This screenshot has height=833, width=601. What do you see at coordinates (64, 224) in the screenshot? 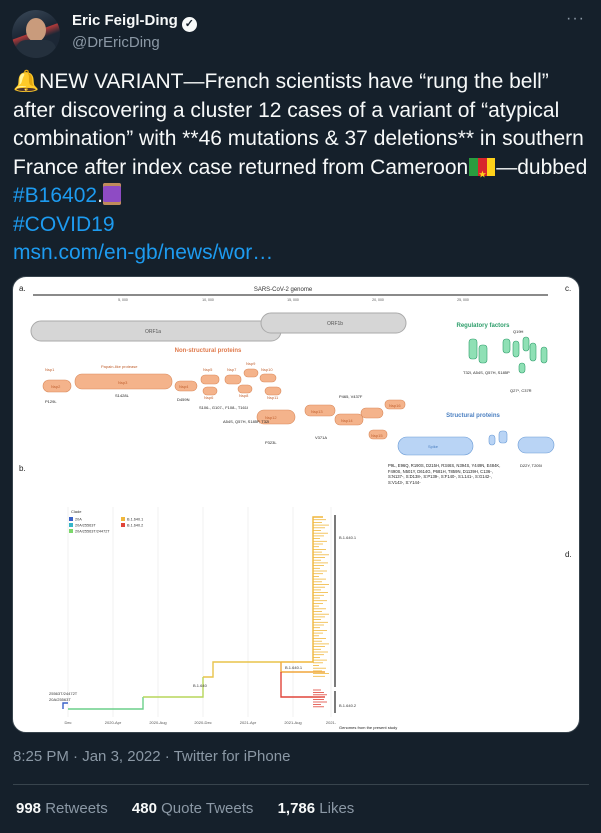
I see `hashtag-link: #COVID19` at bounding box center [64, 224].